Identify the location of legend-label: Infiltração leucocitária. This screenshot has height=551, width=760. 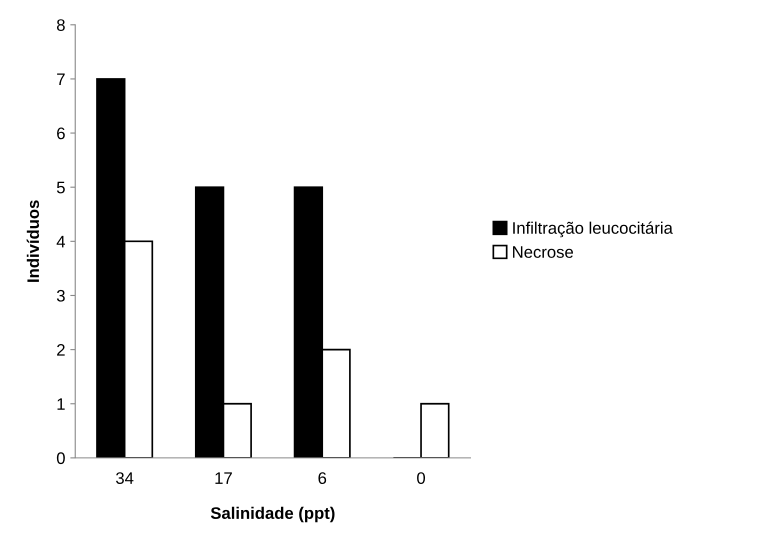
(593, 229).